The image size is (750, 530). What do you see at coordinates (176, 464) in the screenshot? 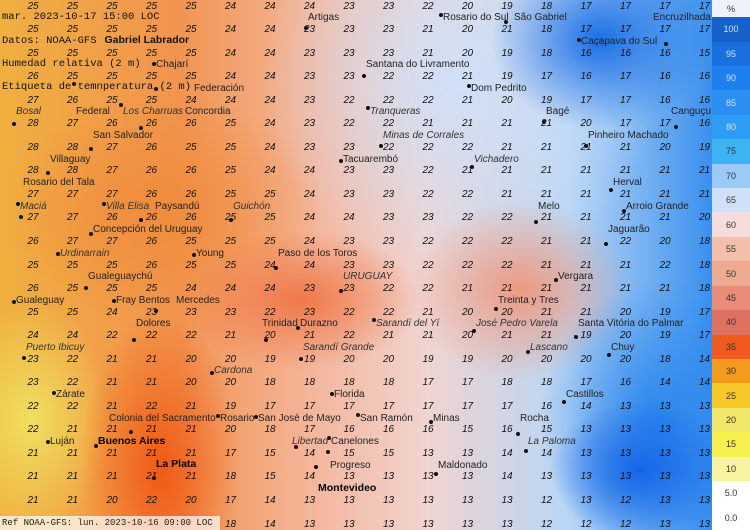
I see `city-label: La Plata` at bounding box center [176, 464].